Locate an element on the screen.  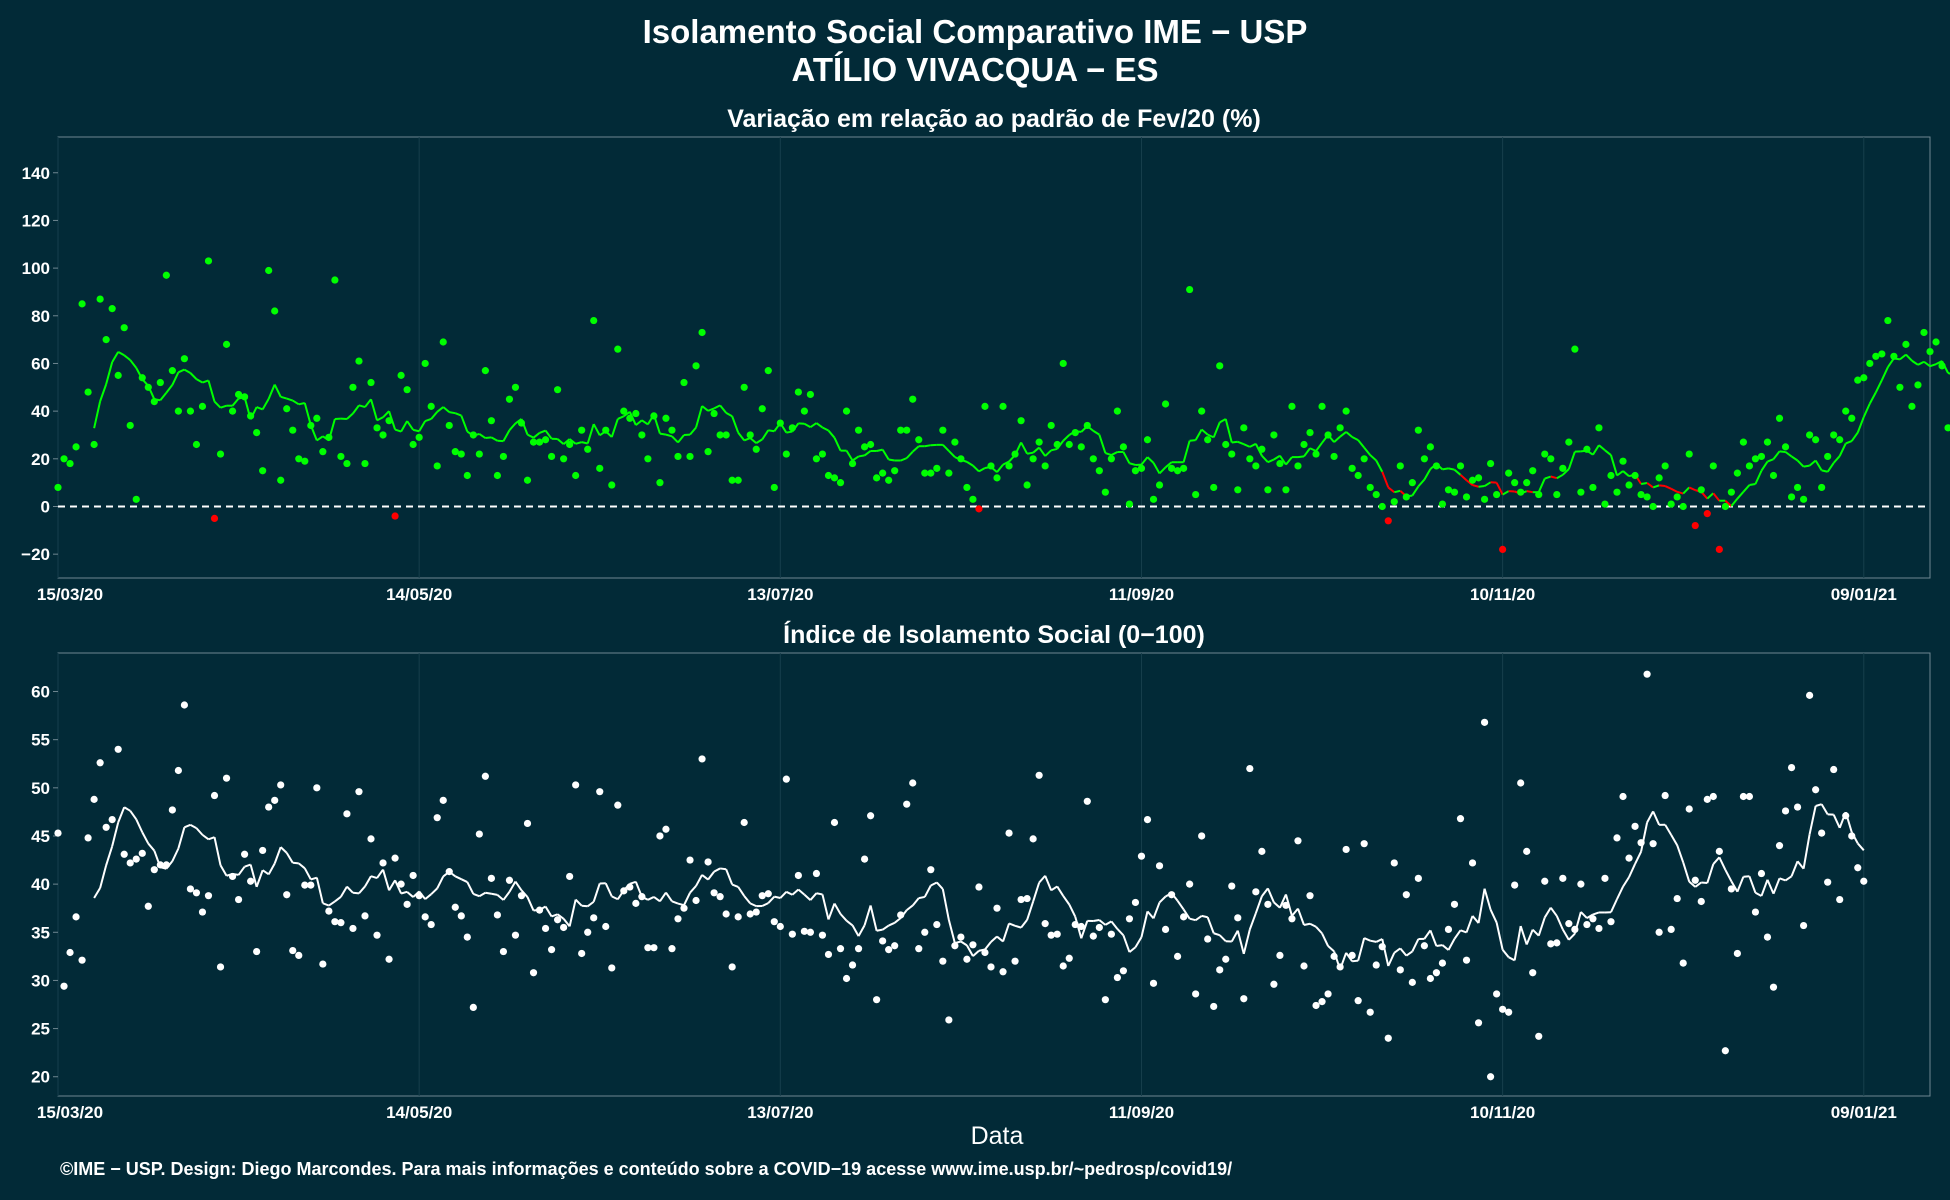
x-tick-label-indice: 10/11/20 is located at coordinates (1502, 1112).